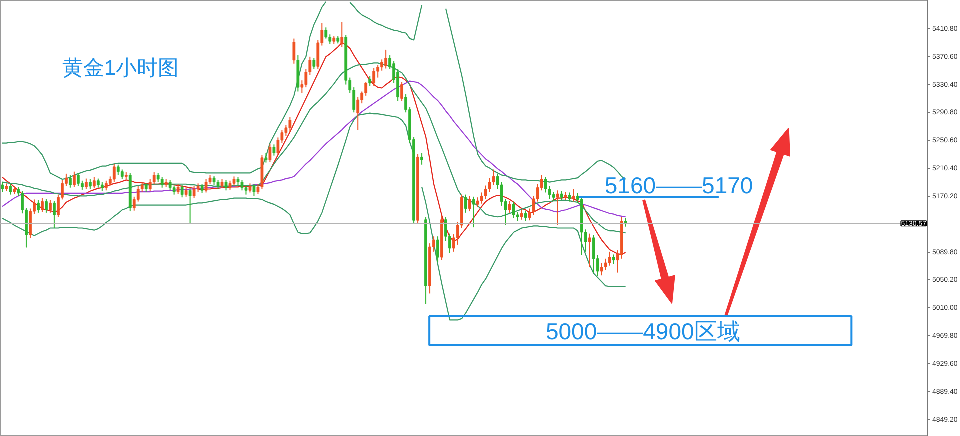 The height and width of the screenshot is (436, 960). I want to click on text: 黄金1小时图, so click(121, 68).